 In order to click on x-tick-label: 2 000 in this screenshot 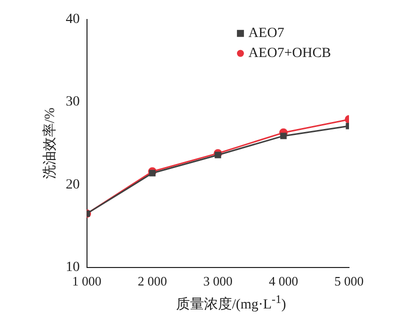, I will do `click(152, 281)`.